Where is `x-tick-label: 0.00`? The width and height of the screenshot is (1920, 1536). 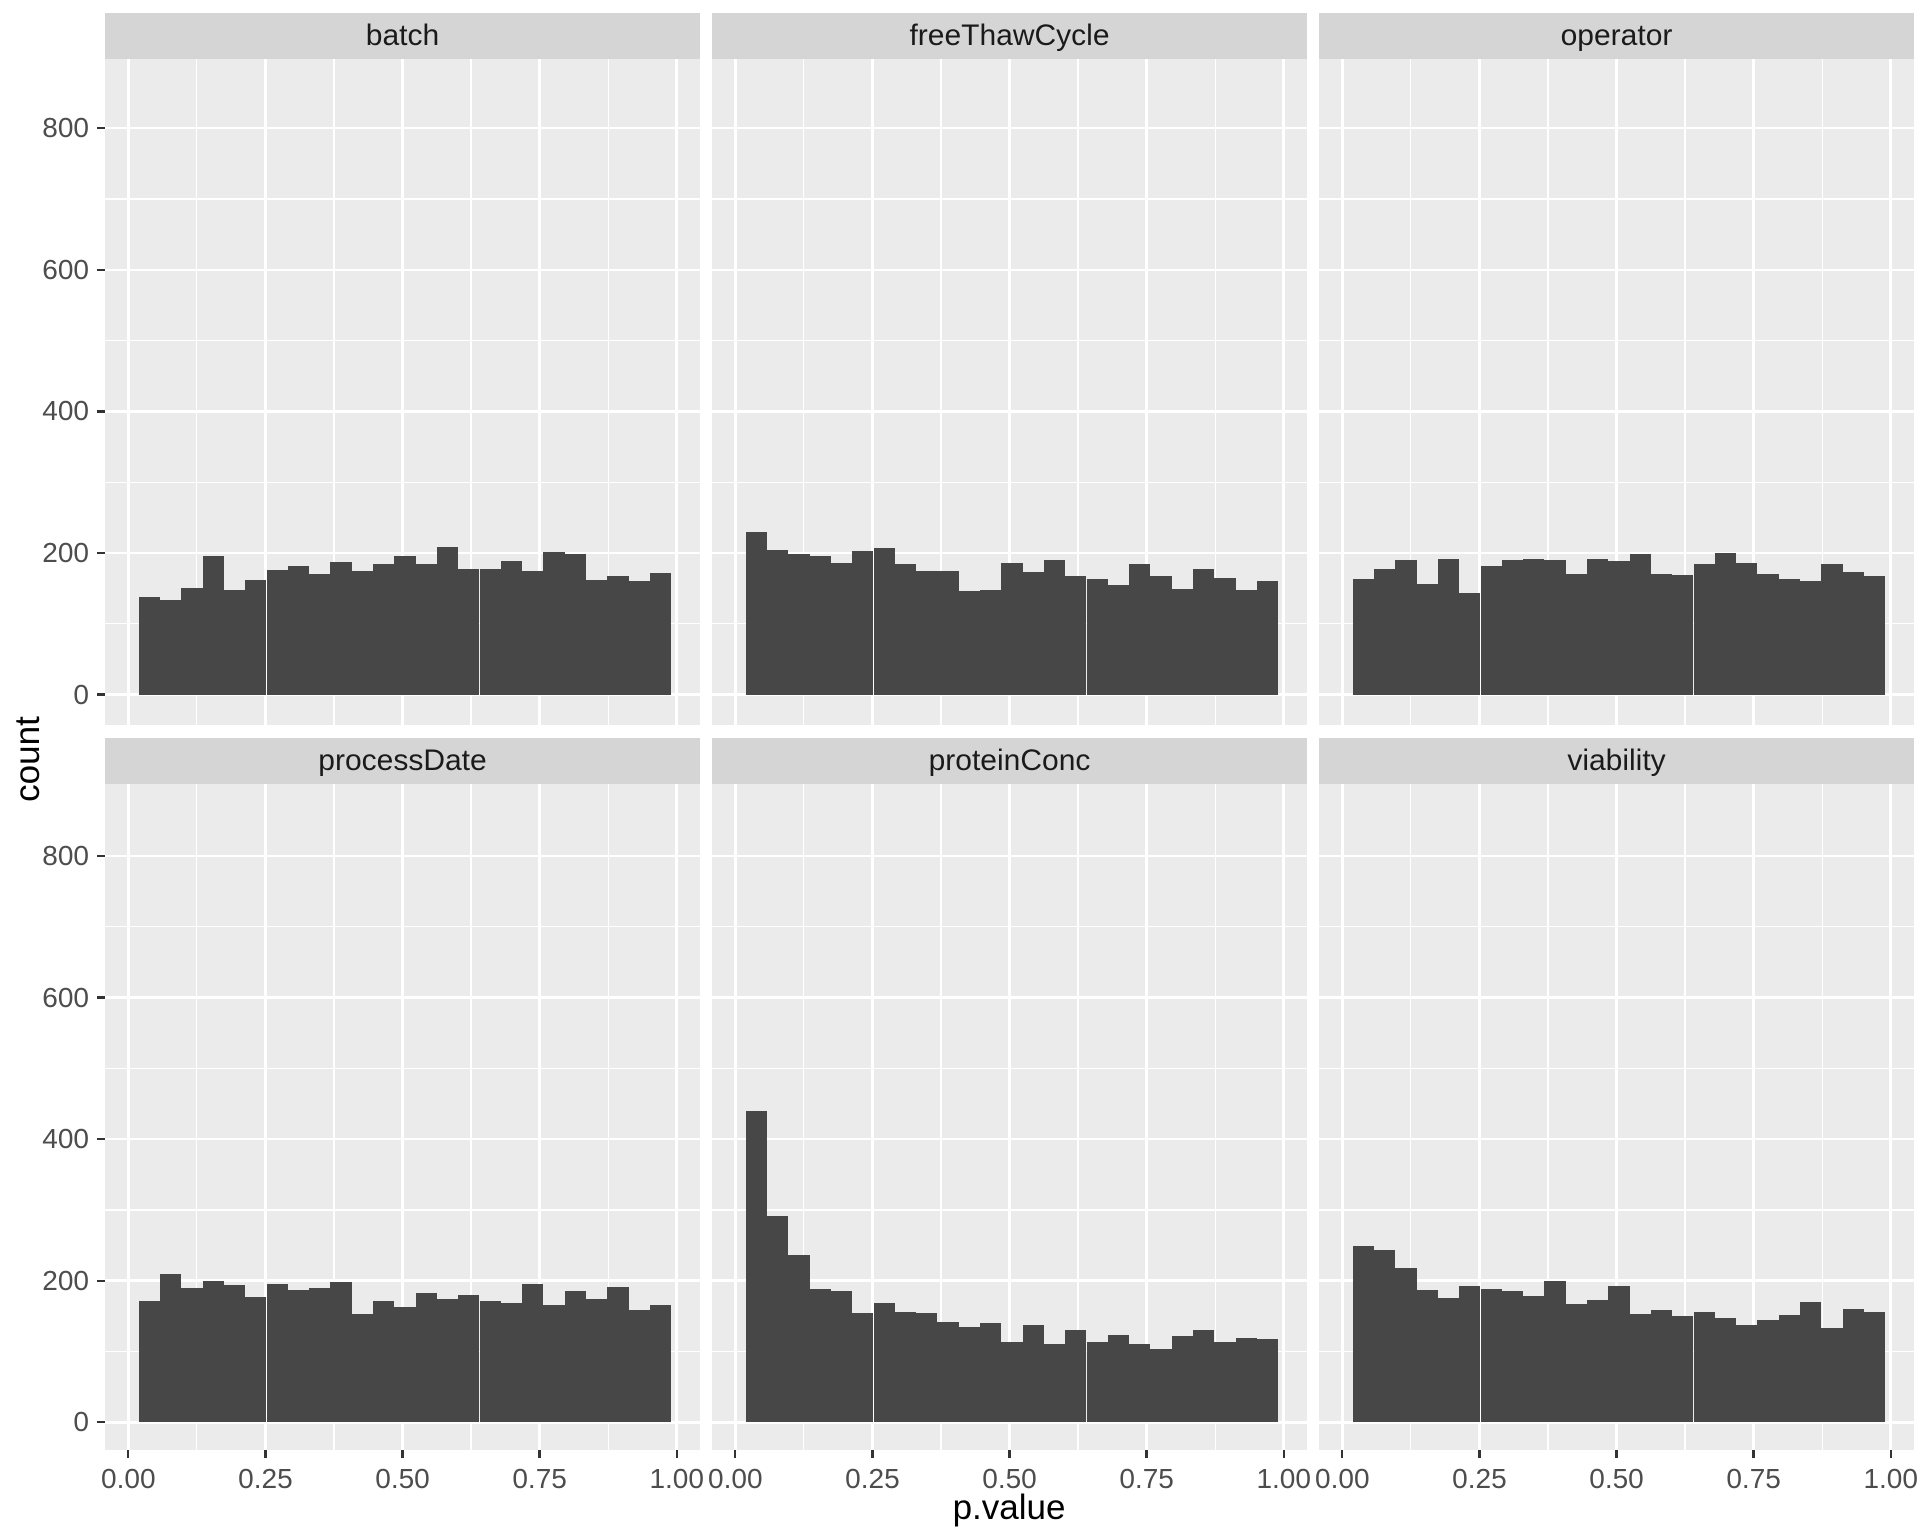 x-tick-label: 0.00 is located at coordinates (1342, 1478).